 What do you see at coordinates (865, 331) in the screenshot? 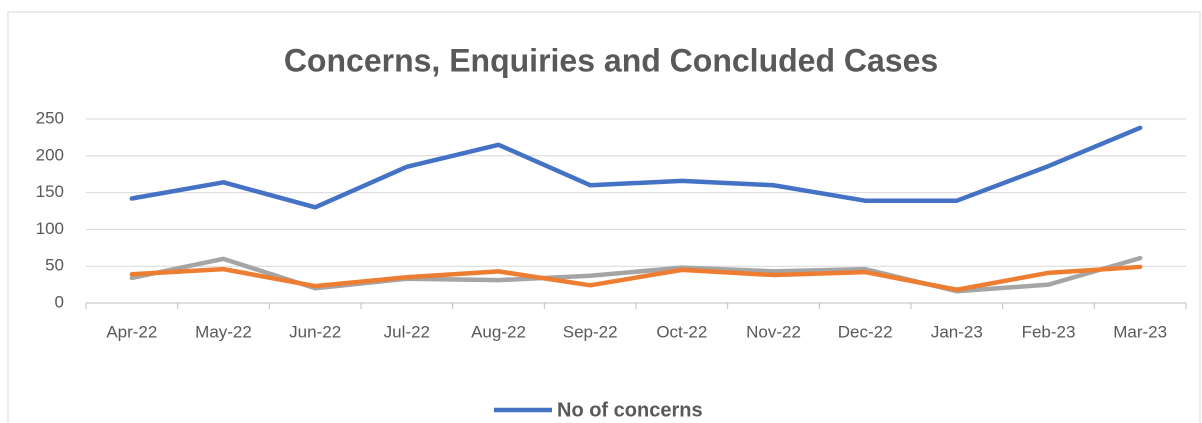
I see `x-tick-label: Dec-22` at bounding box center [865, 331].